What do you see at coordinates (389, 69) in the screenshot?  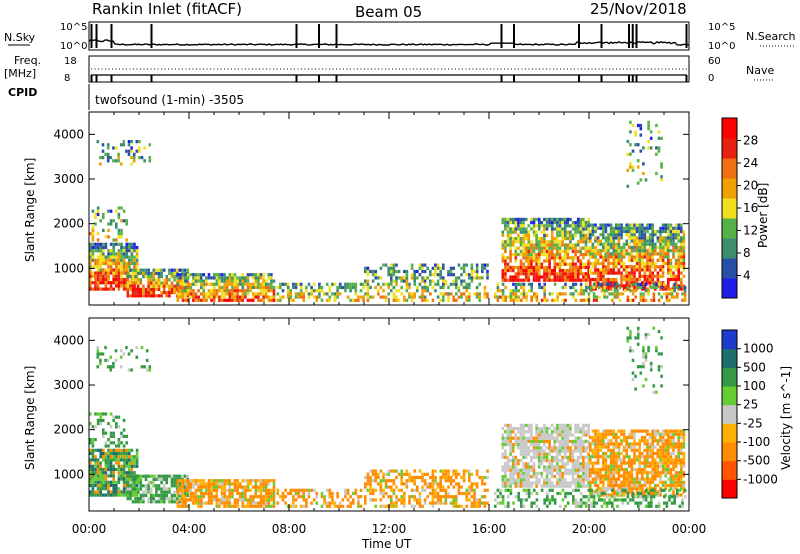 I see `freq-strip` at bounding box center [389, 69].